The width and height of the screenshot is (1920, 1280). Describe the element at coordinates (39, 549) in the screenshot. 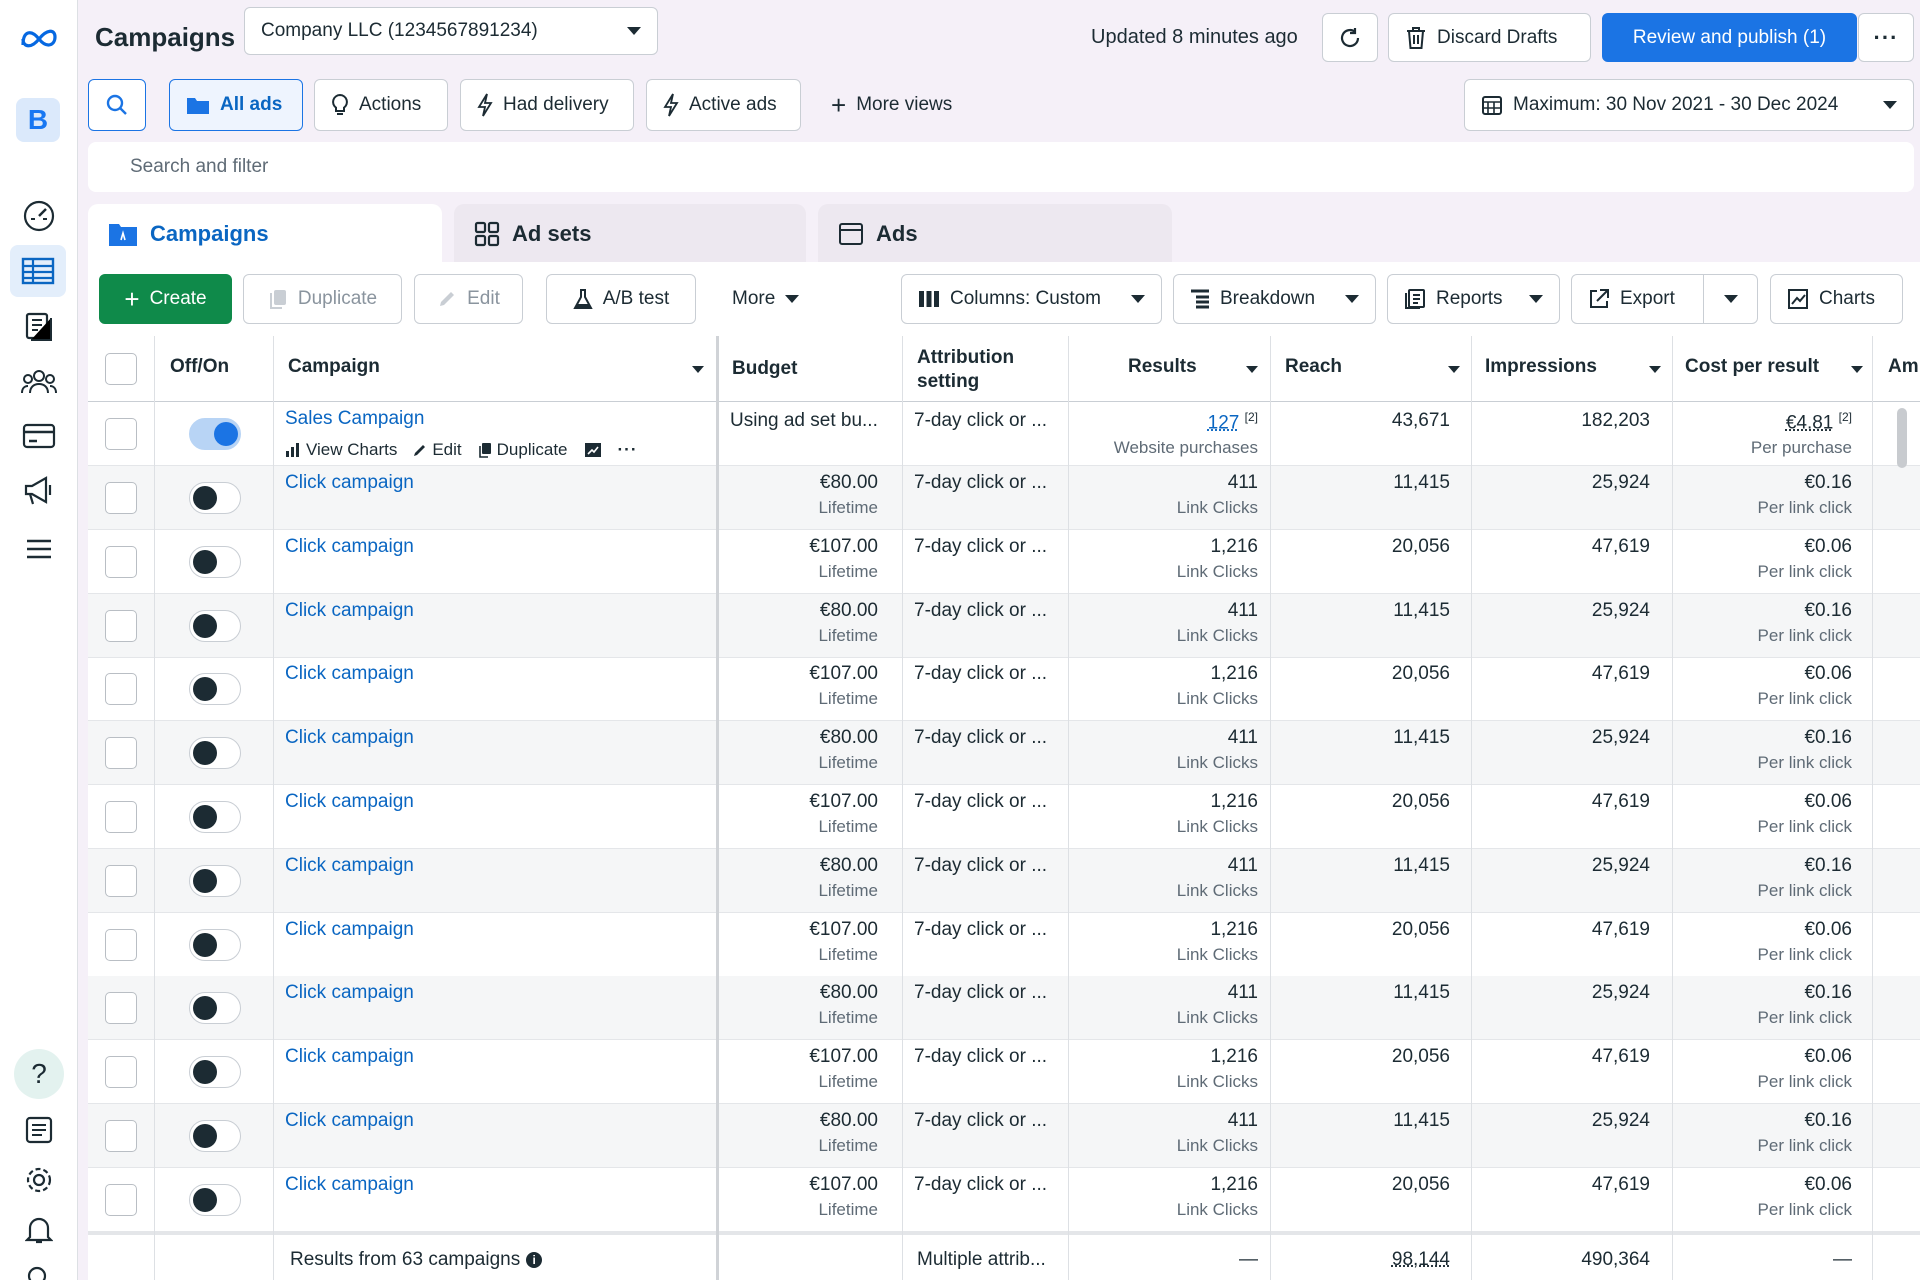

I see `all-tools-menu-icon` at that location.